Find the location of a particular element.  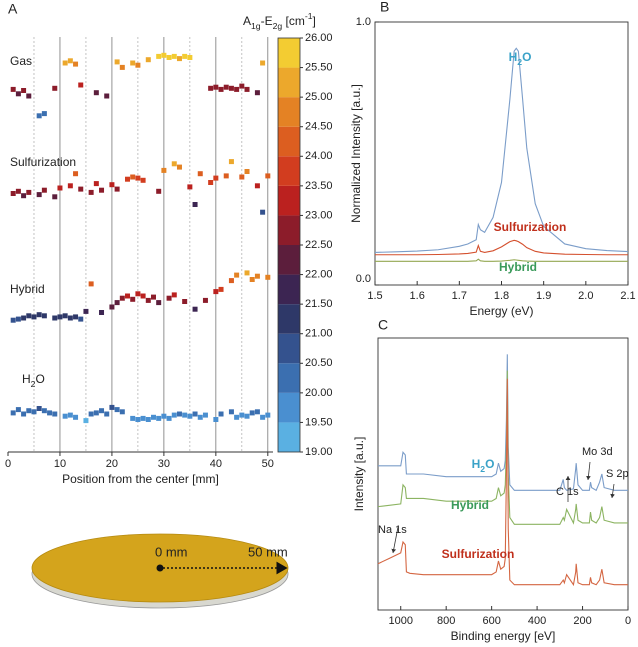

annotation: Na 1s is located at coordinates (392, 530).